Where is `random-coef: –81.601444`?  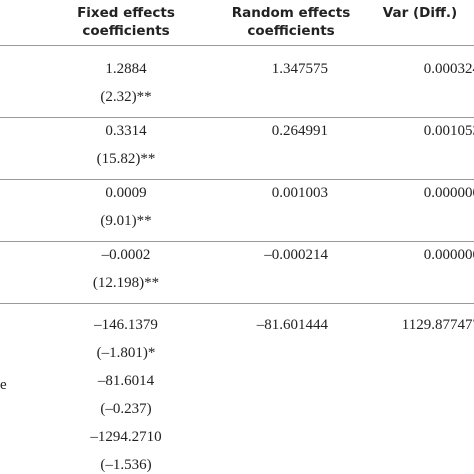 random-coef: –81.601444 is located at coordinates (292, 325).